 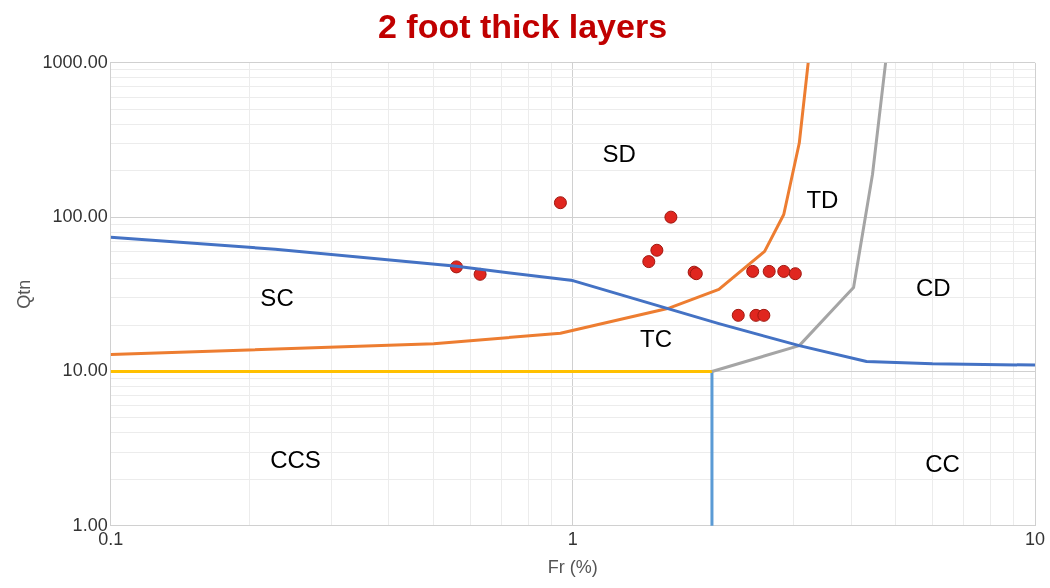 I want to click on x-axis-title: Fr (%), so click(x=572, y=567).